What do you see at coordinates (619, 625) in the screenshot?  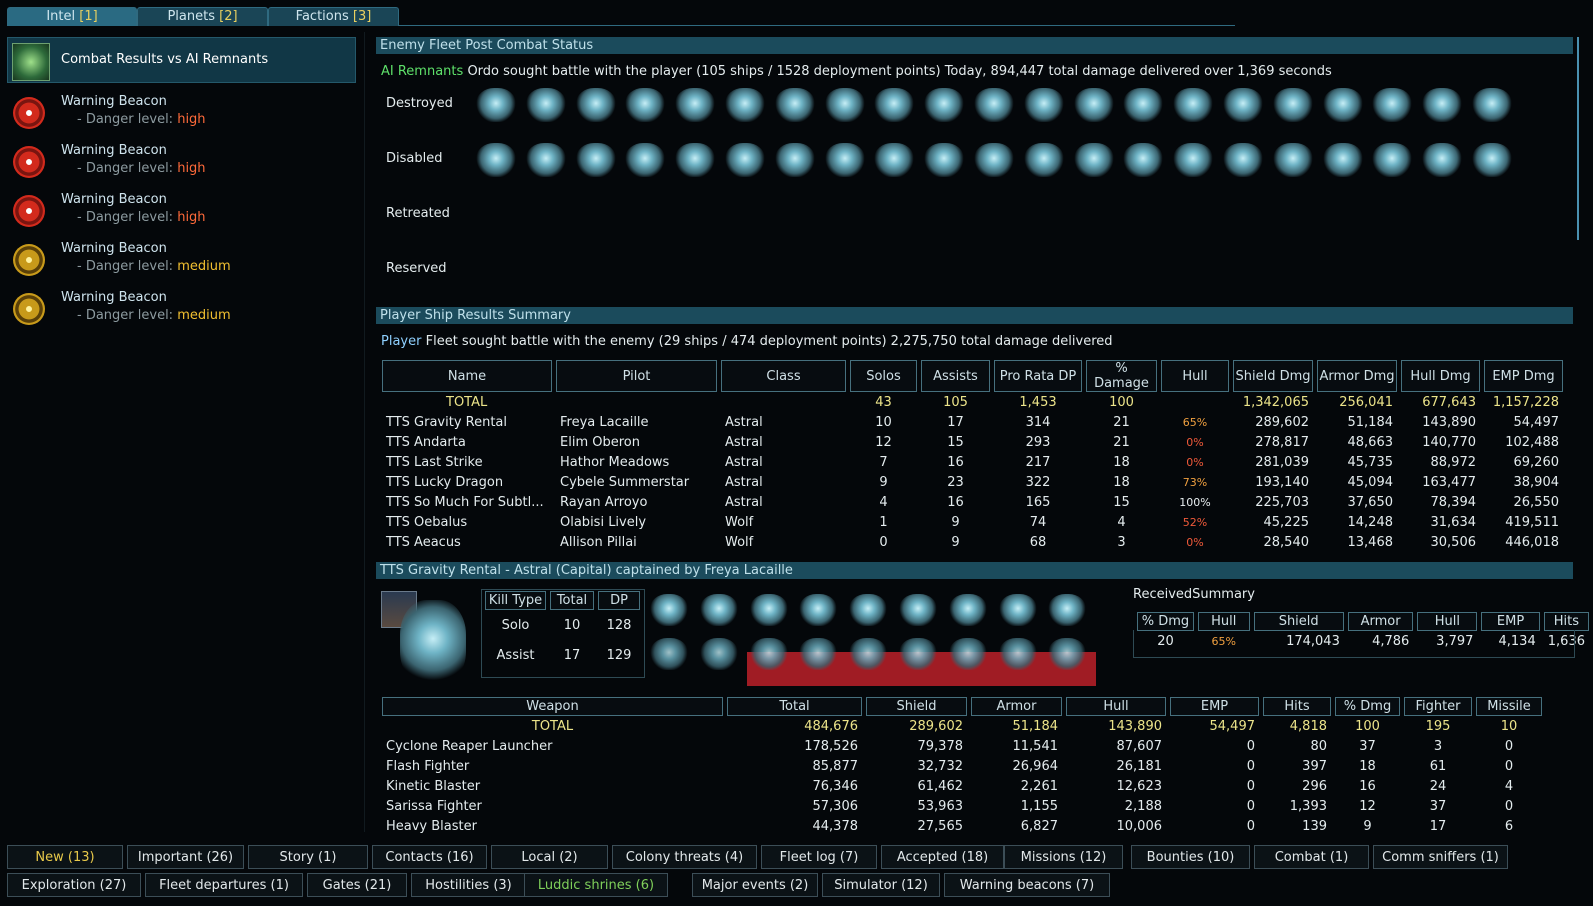 I see `cell: 128` at bounding box center [619, 625].